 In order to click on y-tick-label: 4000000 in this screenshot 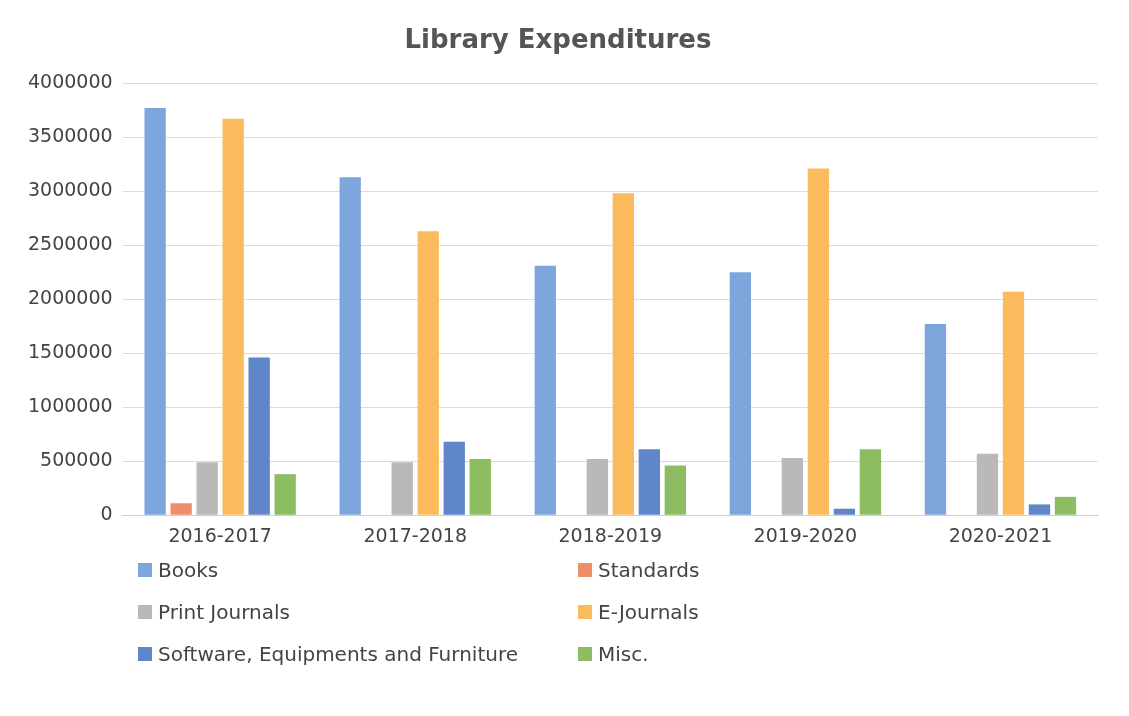, I will do `click(70, 81)`.